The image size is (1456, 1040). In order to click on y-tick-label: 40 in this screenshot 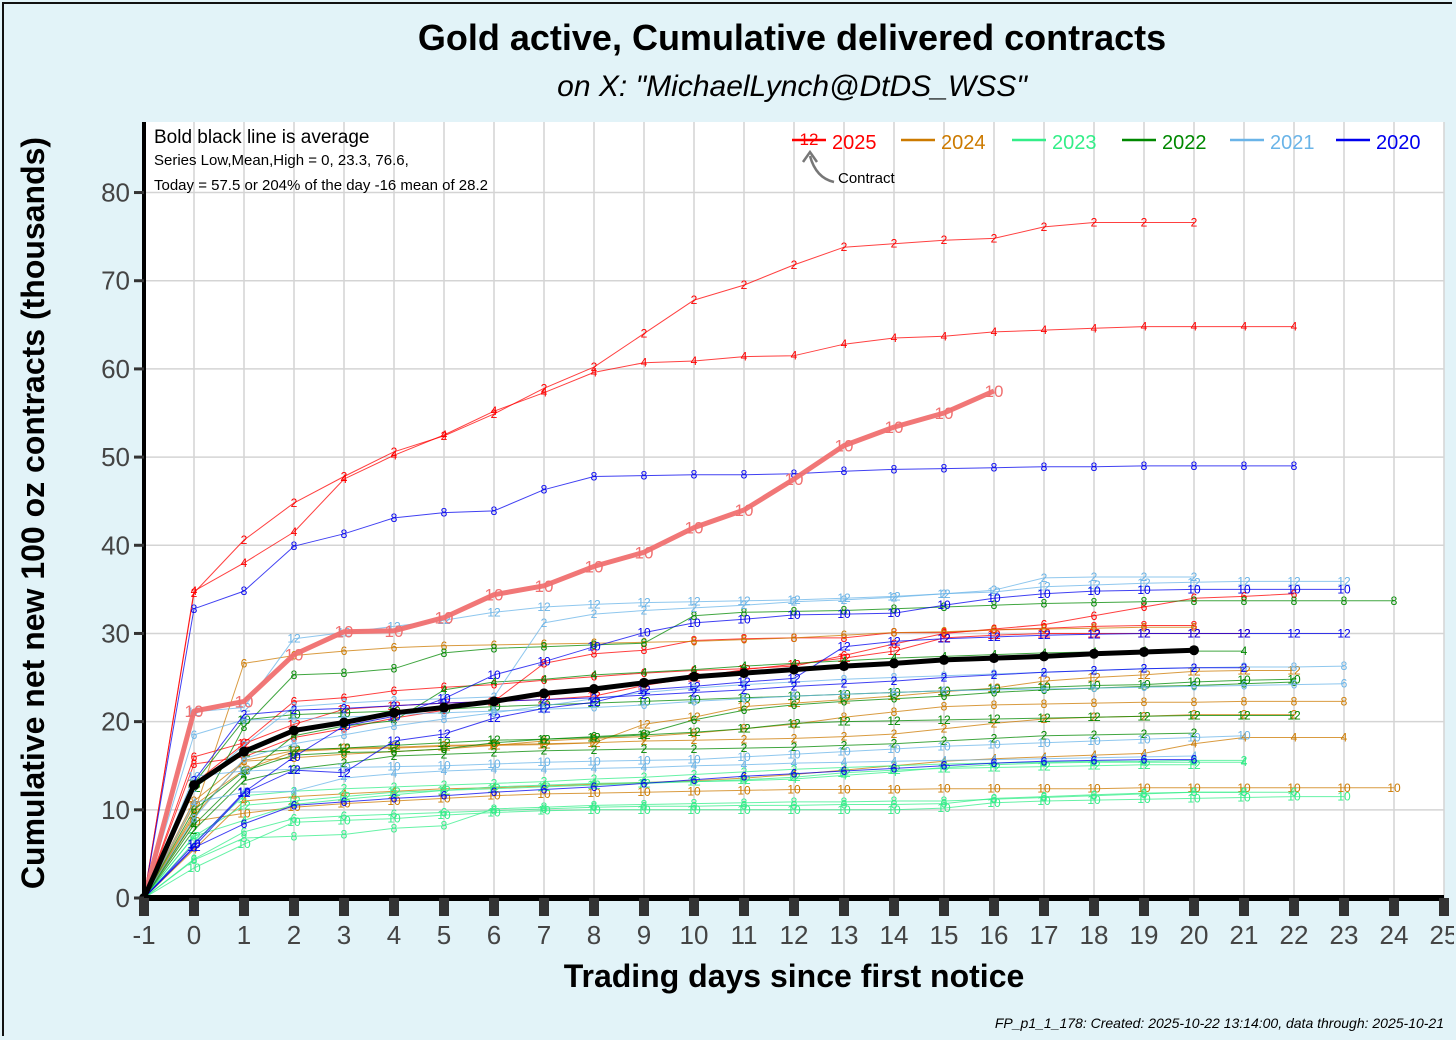, I will do `click(115, 545)`.